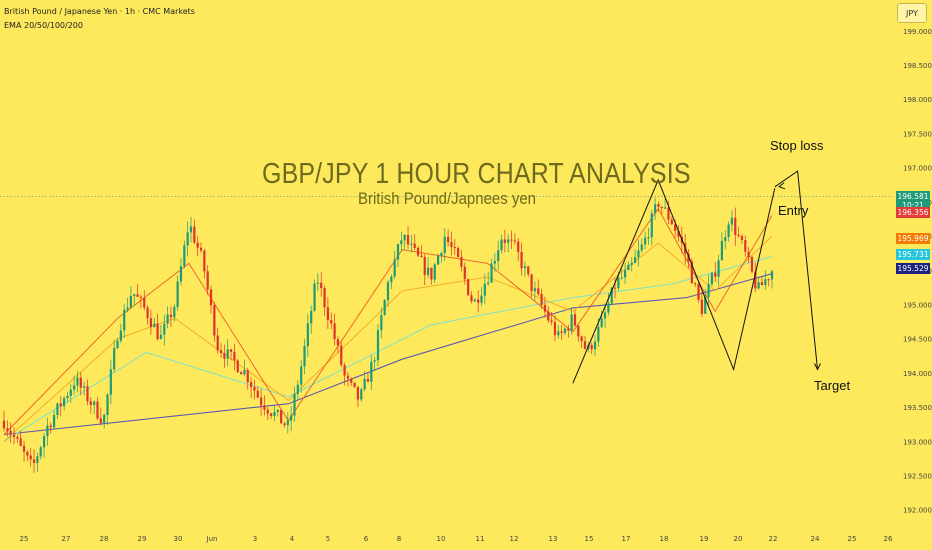 This screenshot has height=550, width=932. What do you see at coordinates (913, 212) in the screenshot?
I see `price-tag: 196.356` at bounding box center [913, 212].